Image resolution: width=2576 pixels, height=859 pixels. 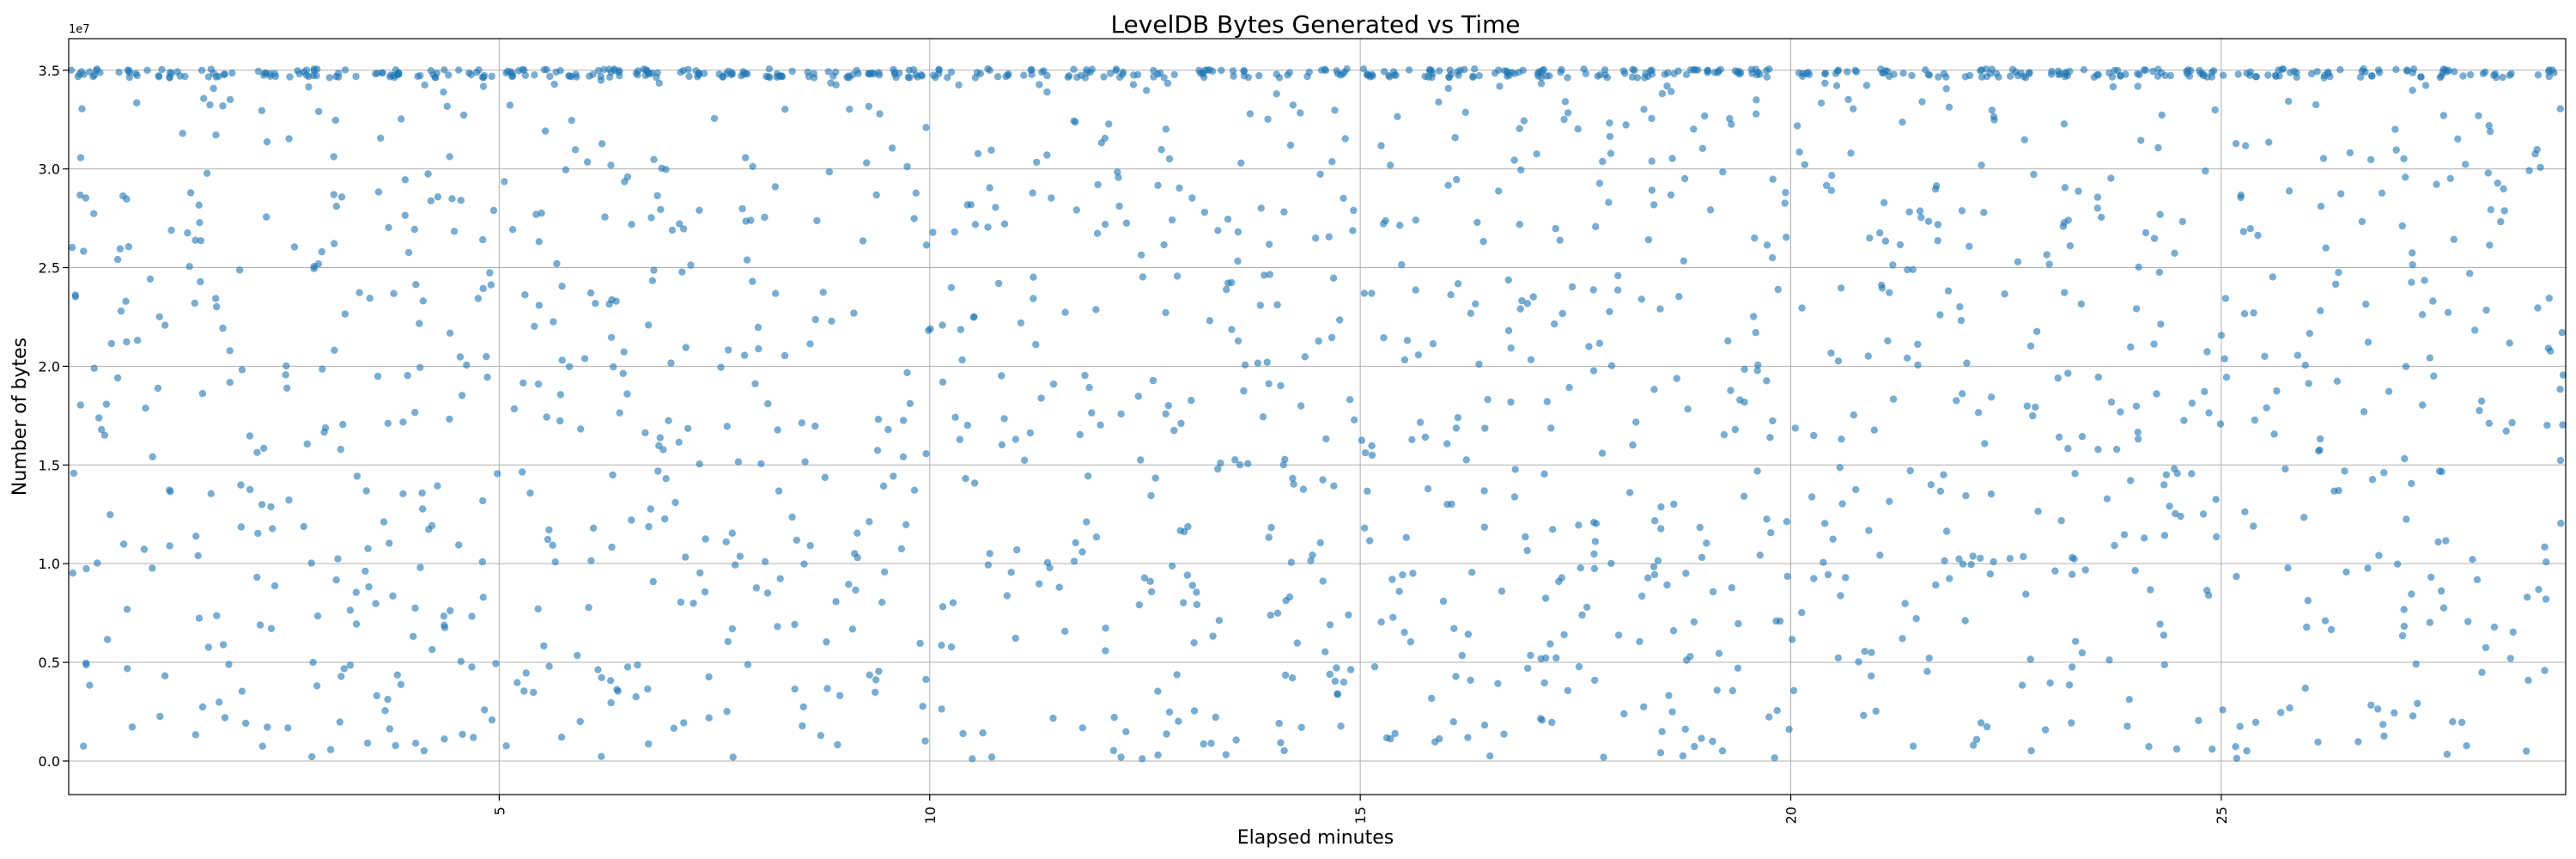 What do you see at coordinates (1315, 24) in the screenshot?
I see `chart-title: LevelDB Bytes Generated vs Time` at bounding box center [1315, 24].